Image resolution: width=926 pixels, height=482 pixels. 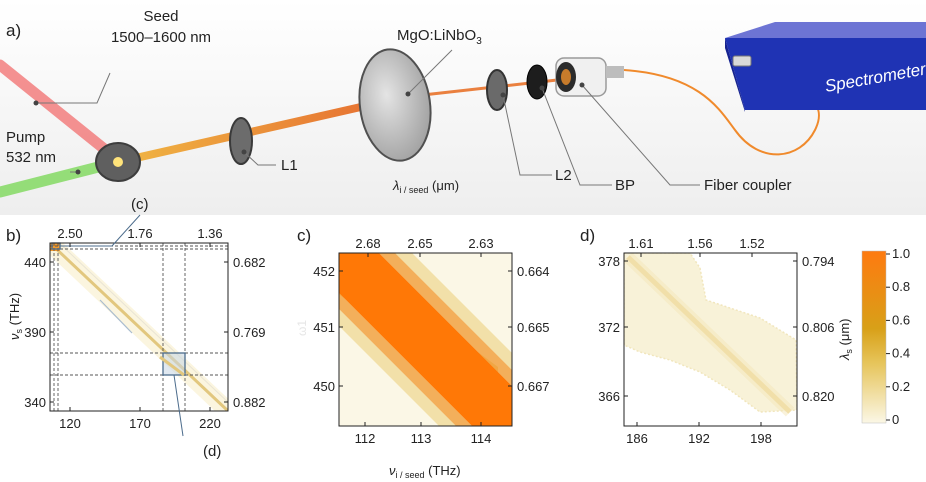 I want to click on x-tick-label: 112, so click(x=365, y=438).